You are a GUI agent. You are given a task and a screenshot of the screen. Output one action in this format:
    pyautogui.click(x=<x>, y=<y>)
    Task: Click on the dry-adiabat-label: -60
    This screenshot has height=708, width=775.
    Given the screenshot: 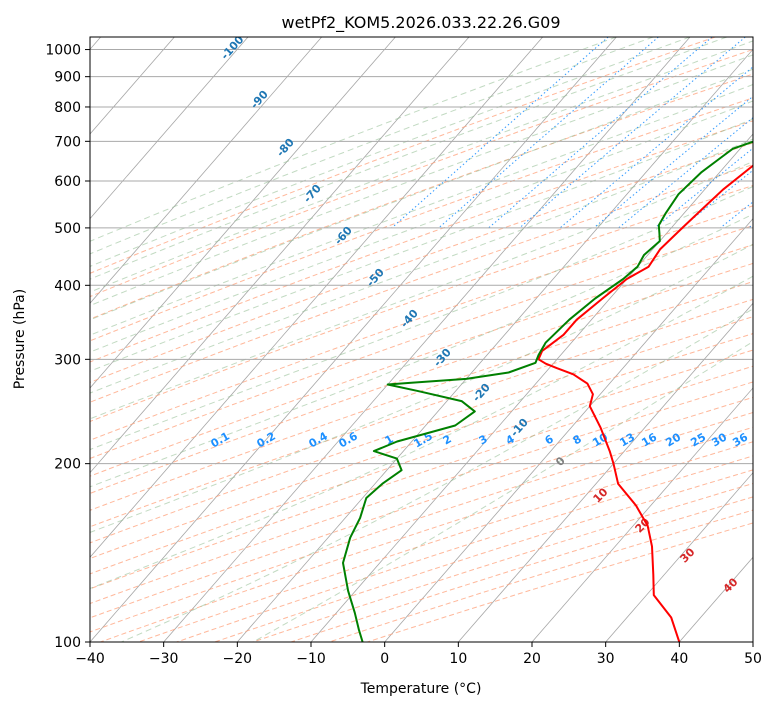 What is the action you would take?
    pyautogui.click(x=343, y=236)
    